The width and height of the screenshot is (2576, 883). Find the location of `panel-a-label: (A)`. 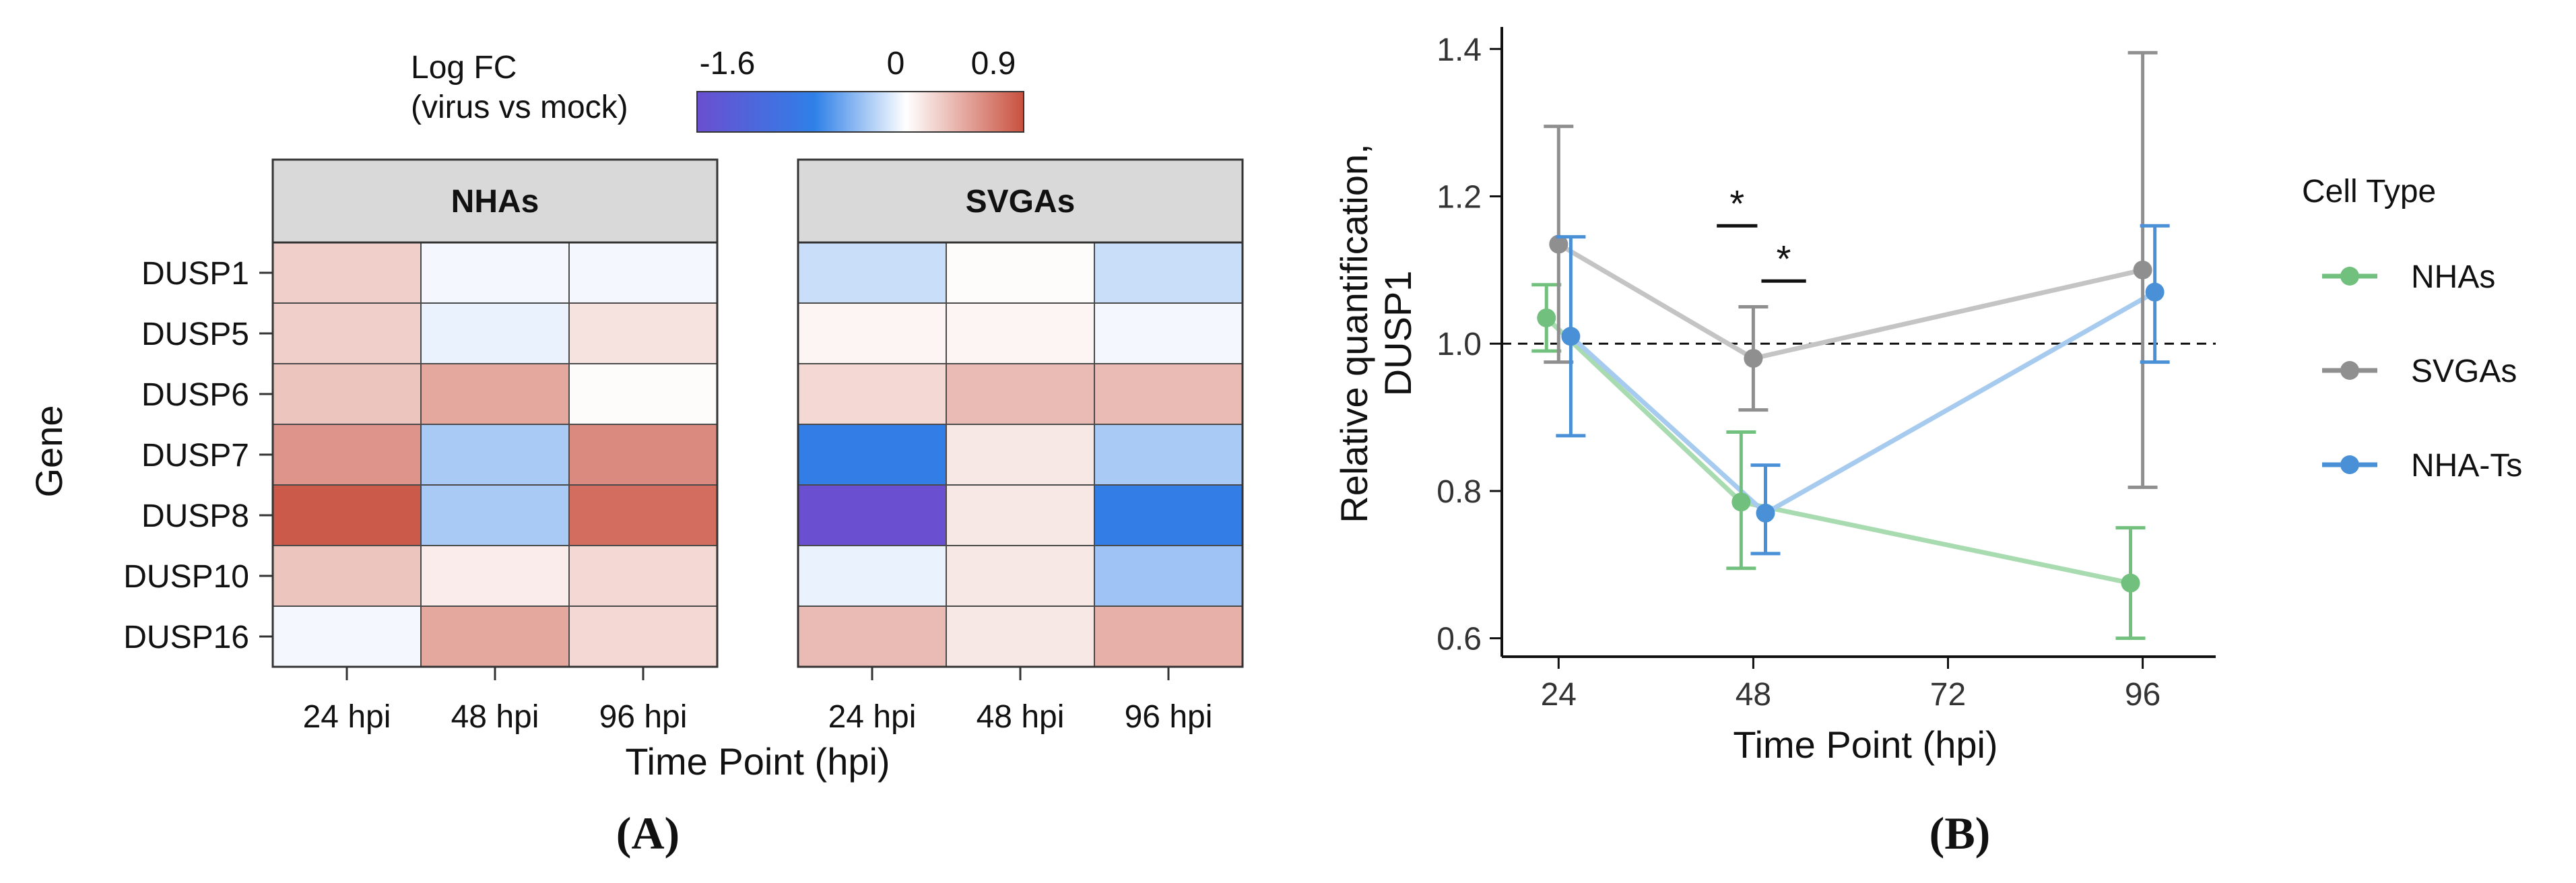

panel-a-label: (A) is located at coordinates (648, 834).